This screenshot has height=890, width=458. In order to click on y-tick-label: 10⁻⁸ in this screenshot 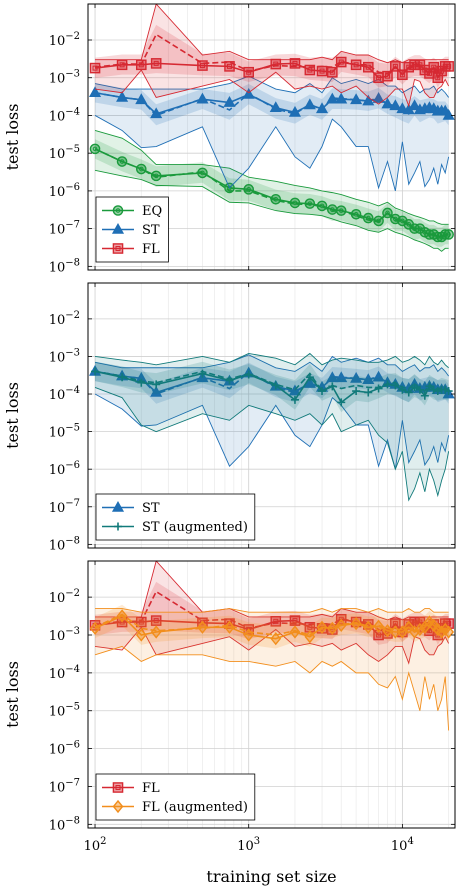, I will do `click(64, 544)`.